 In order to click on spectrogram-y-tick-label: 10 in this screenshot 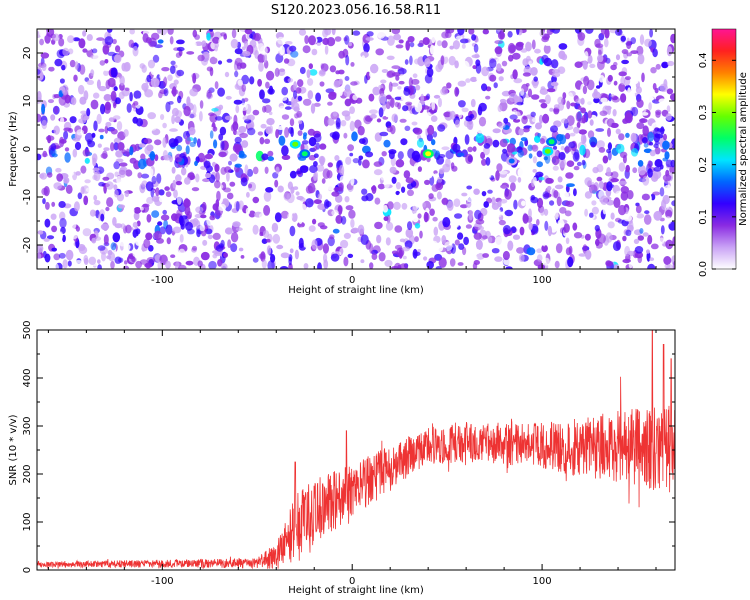, I will do `click(27, 101)`.